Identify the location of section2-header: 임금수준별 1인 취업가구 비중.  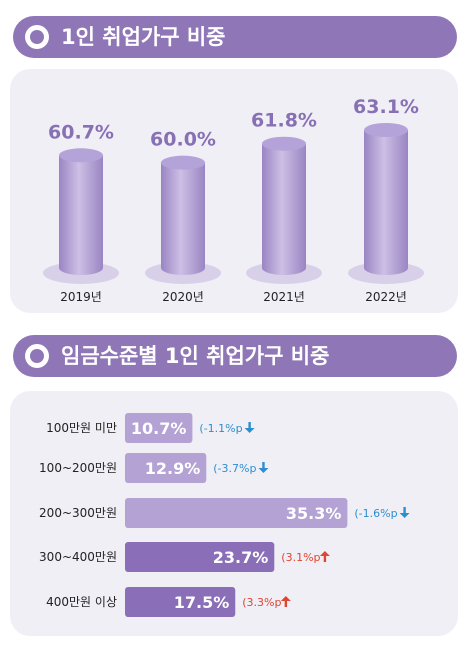
(235, 356).